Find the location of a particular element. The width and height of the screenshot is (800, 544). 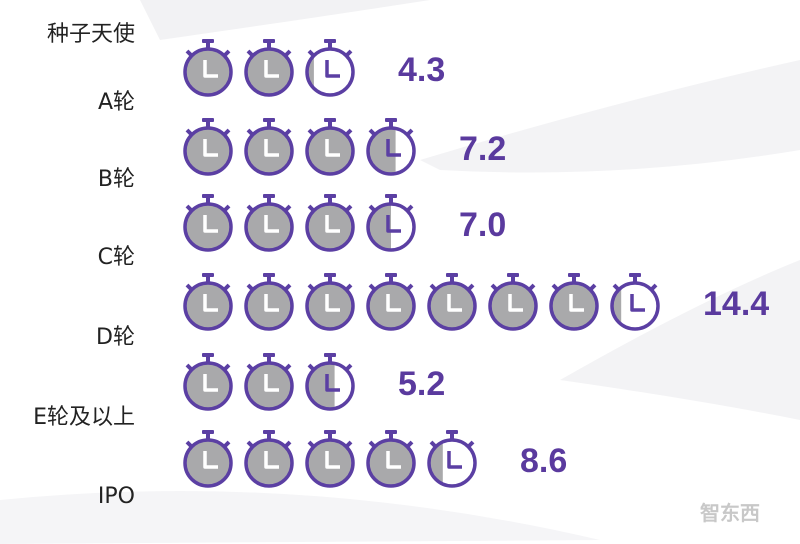

stage-label: D轮 is located at coordinates (115, 337).